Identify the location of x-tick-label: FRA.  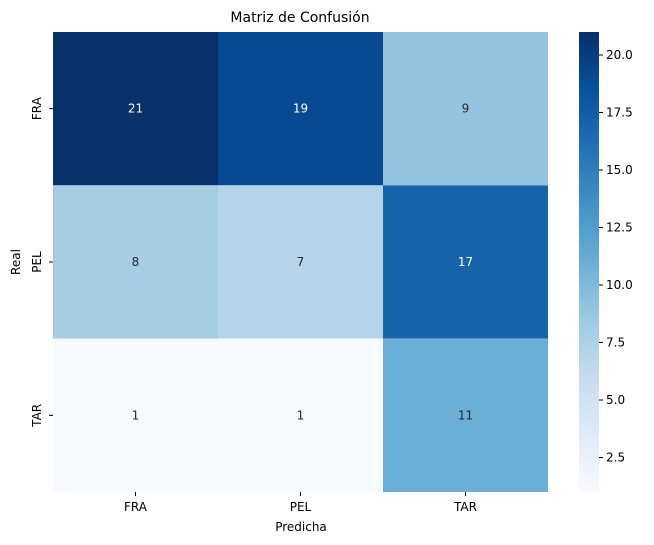
(136, 507).